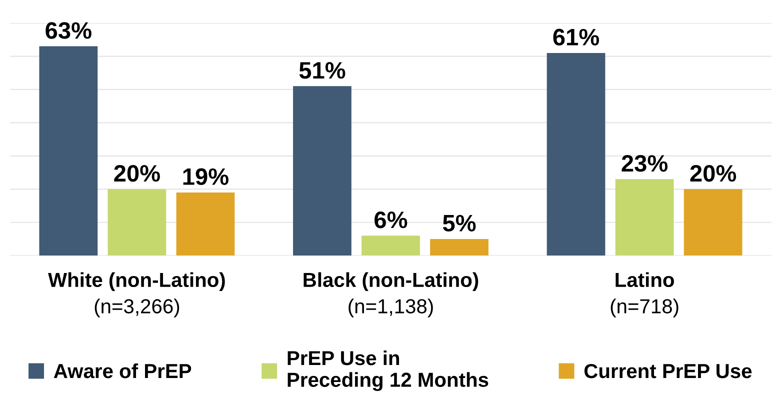 This screenshot has height=419, width=773. What do you see at coordinates (322, 70) in the screenshot?
I see `data-label: 51%` at bounding box center [322, 70].